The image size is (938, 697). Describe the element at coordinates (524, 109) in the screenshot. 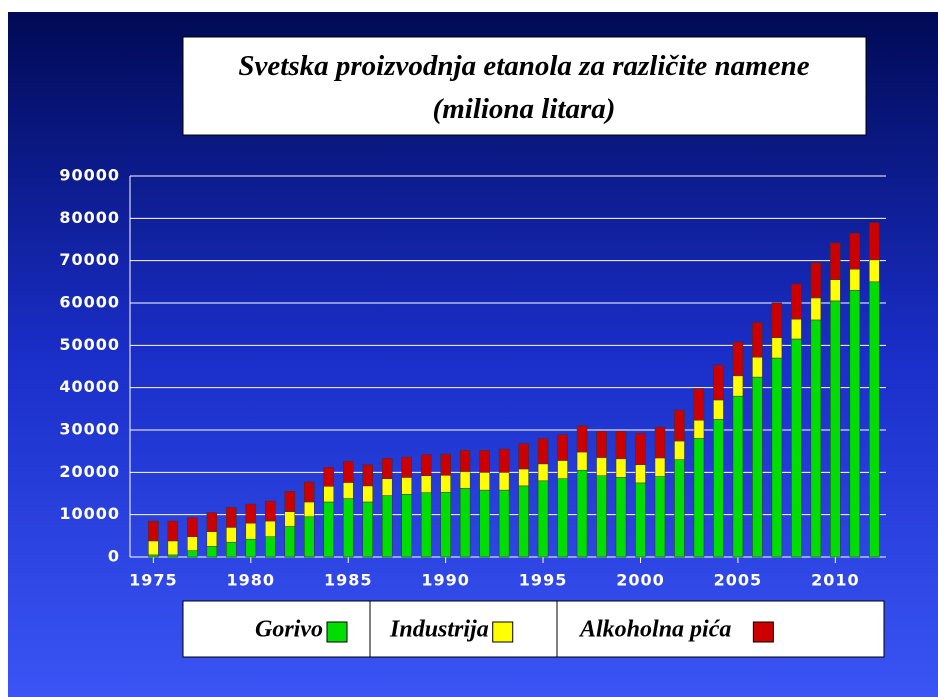

I see `chart-subtitle: (miliona litara)` at that location.